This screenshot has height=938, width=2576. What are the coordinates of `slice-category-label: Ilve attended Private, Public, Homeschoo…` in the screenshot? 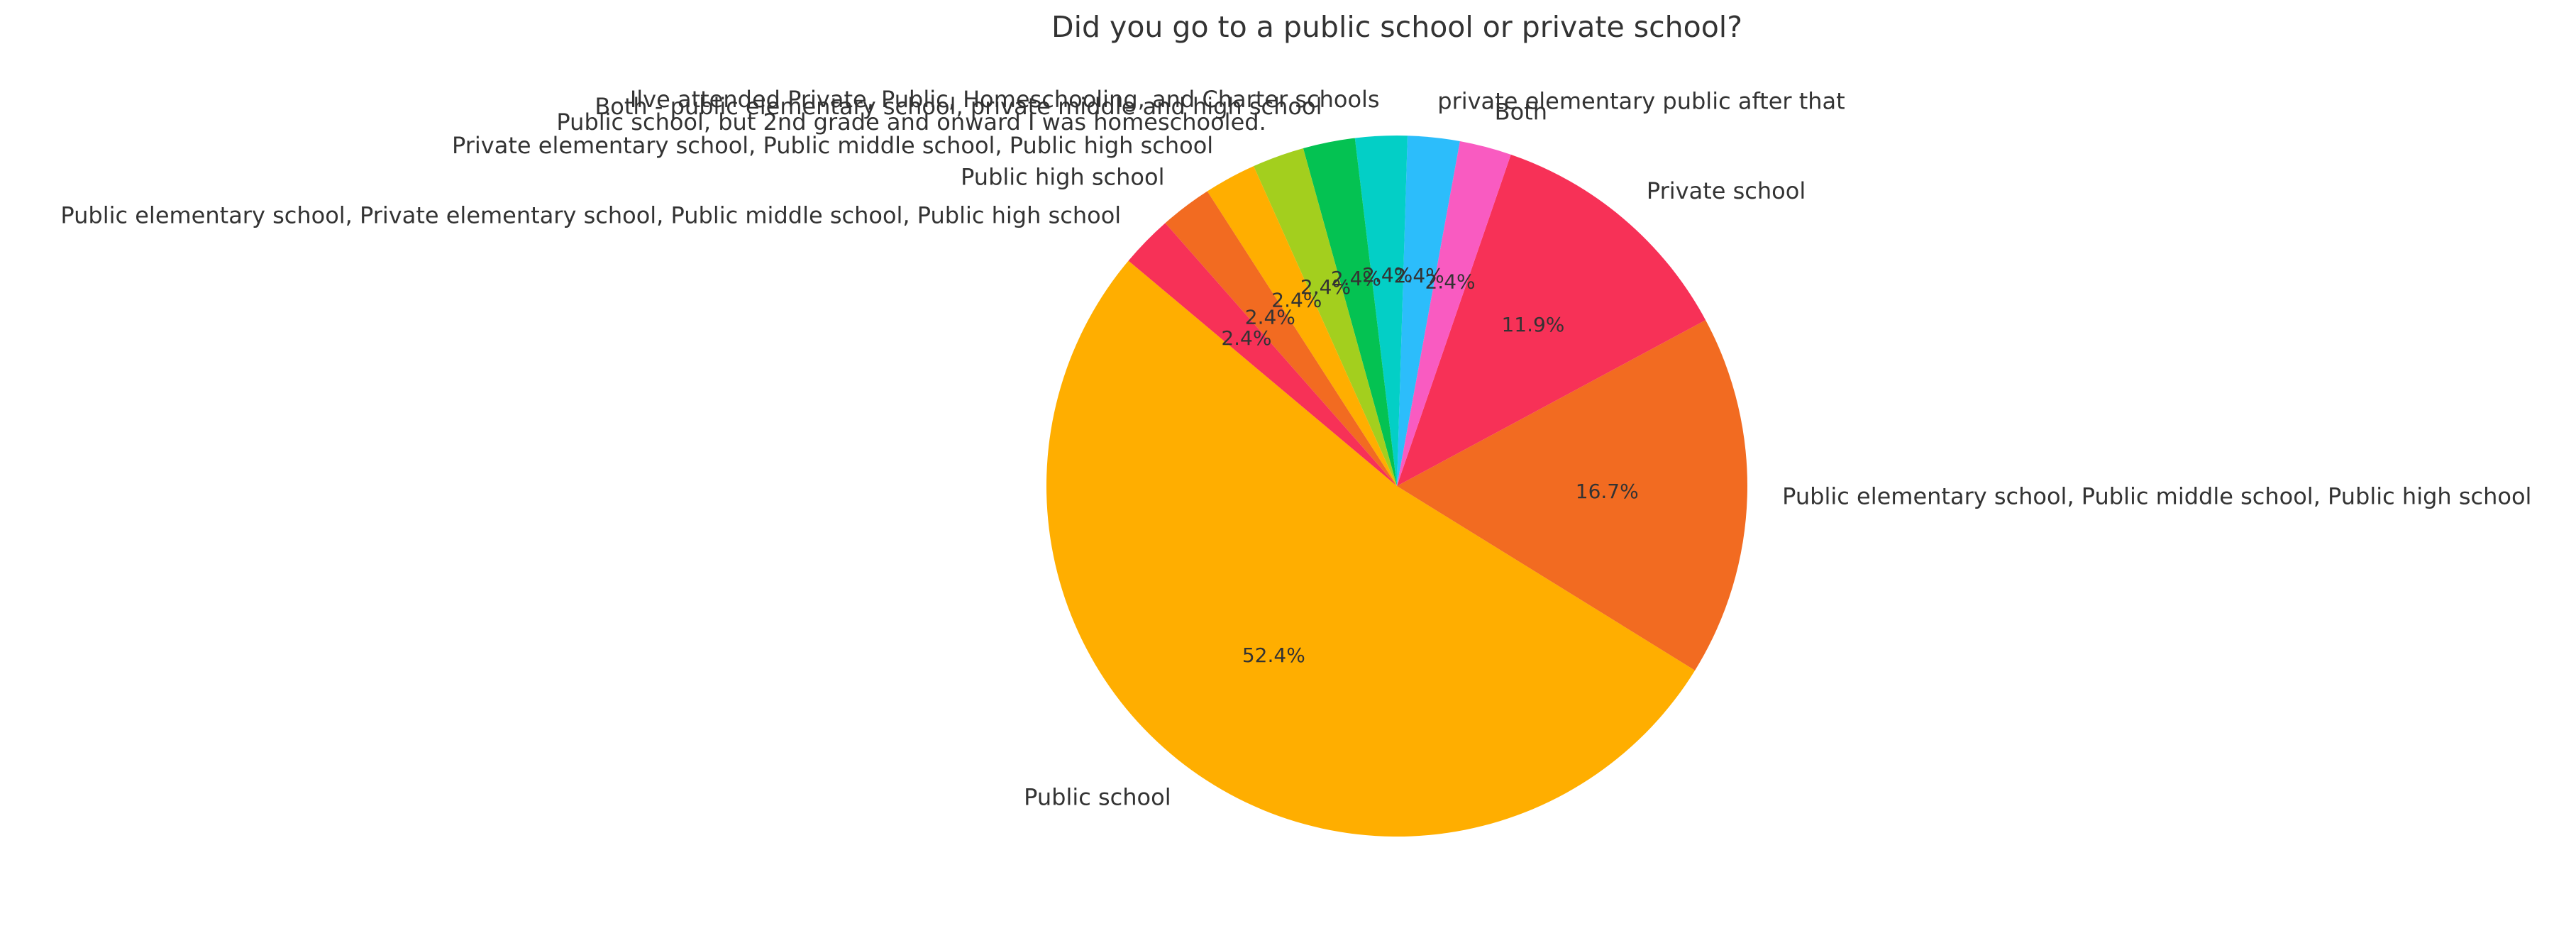 It's located at (1005, 100).